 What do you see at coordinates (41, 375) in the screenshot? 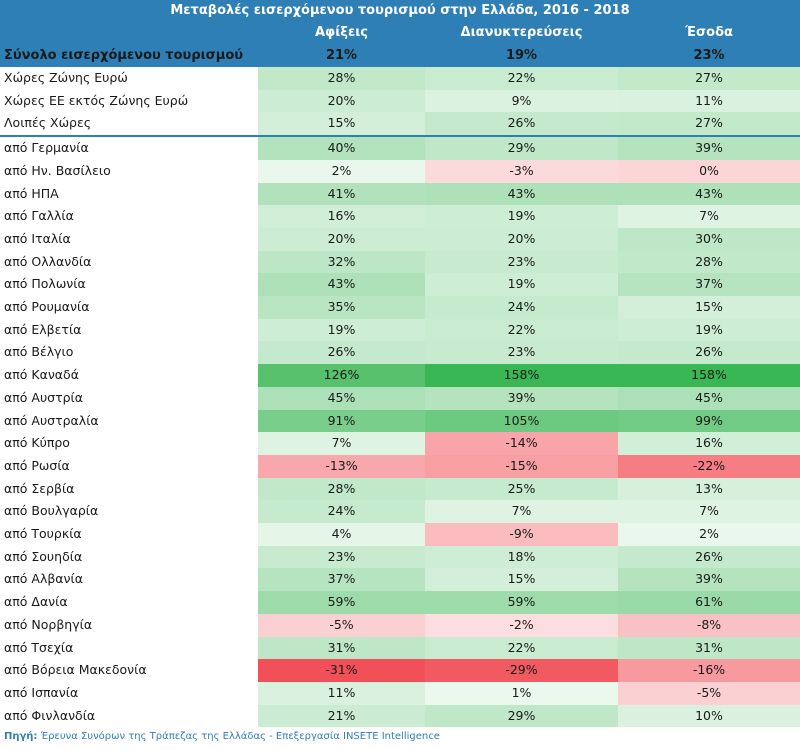
I see `row-label: από Καναδά` at bounding box center [41, 375].